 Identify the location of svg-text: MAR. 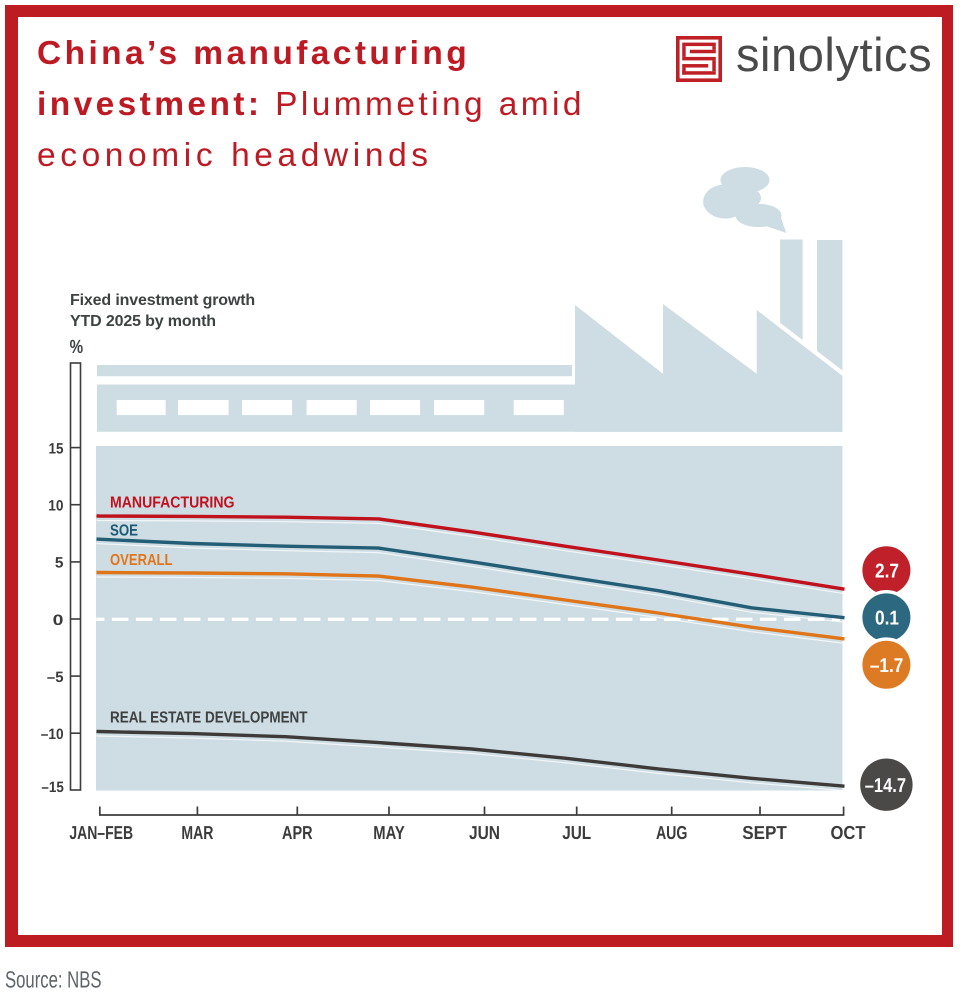
(197, 832).